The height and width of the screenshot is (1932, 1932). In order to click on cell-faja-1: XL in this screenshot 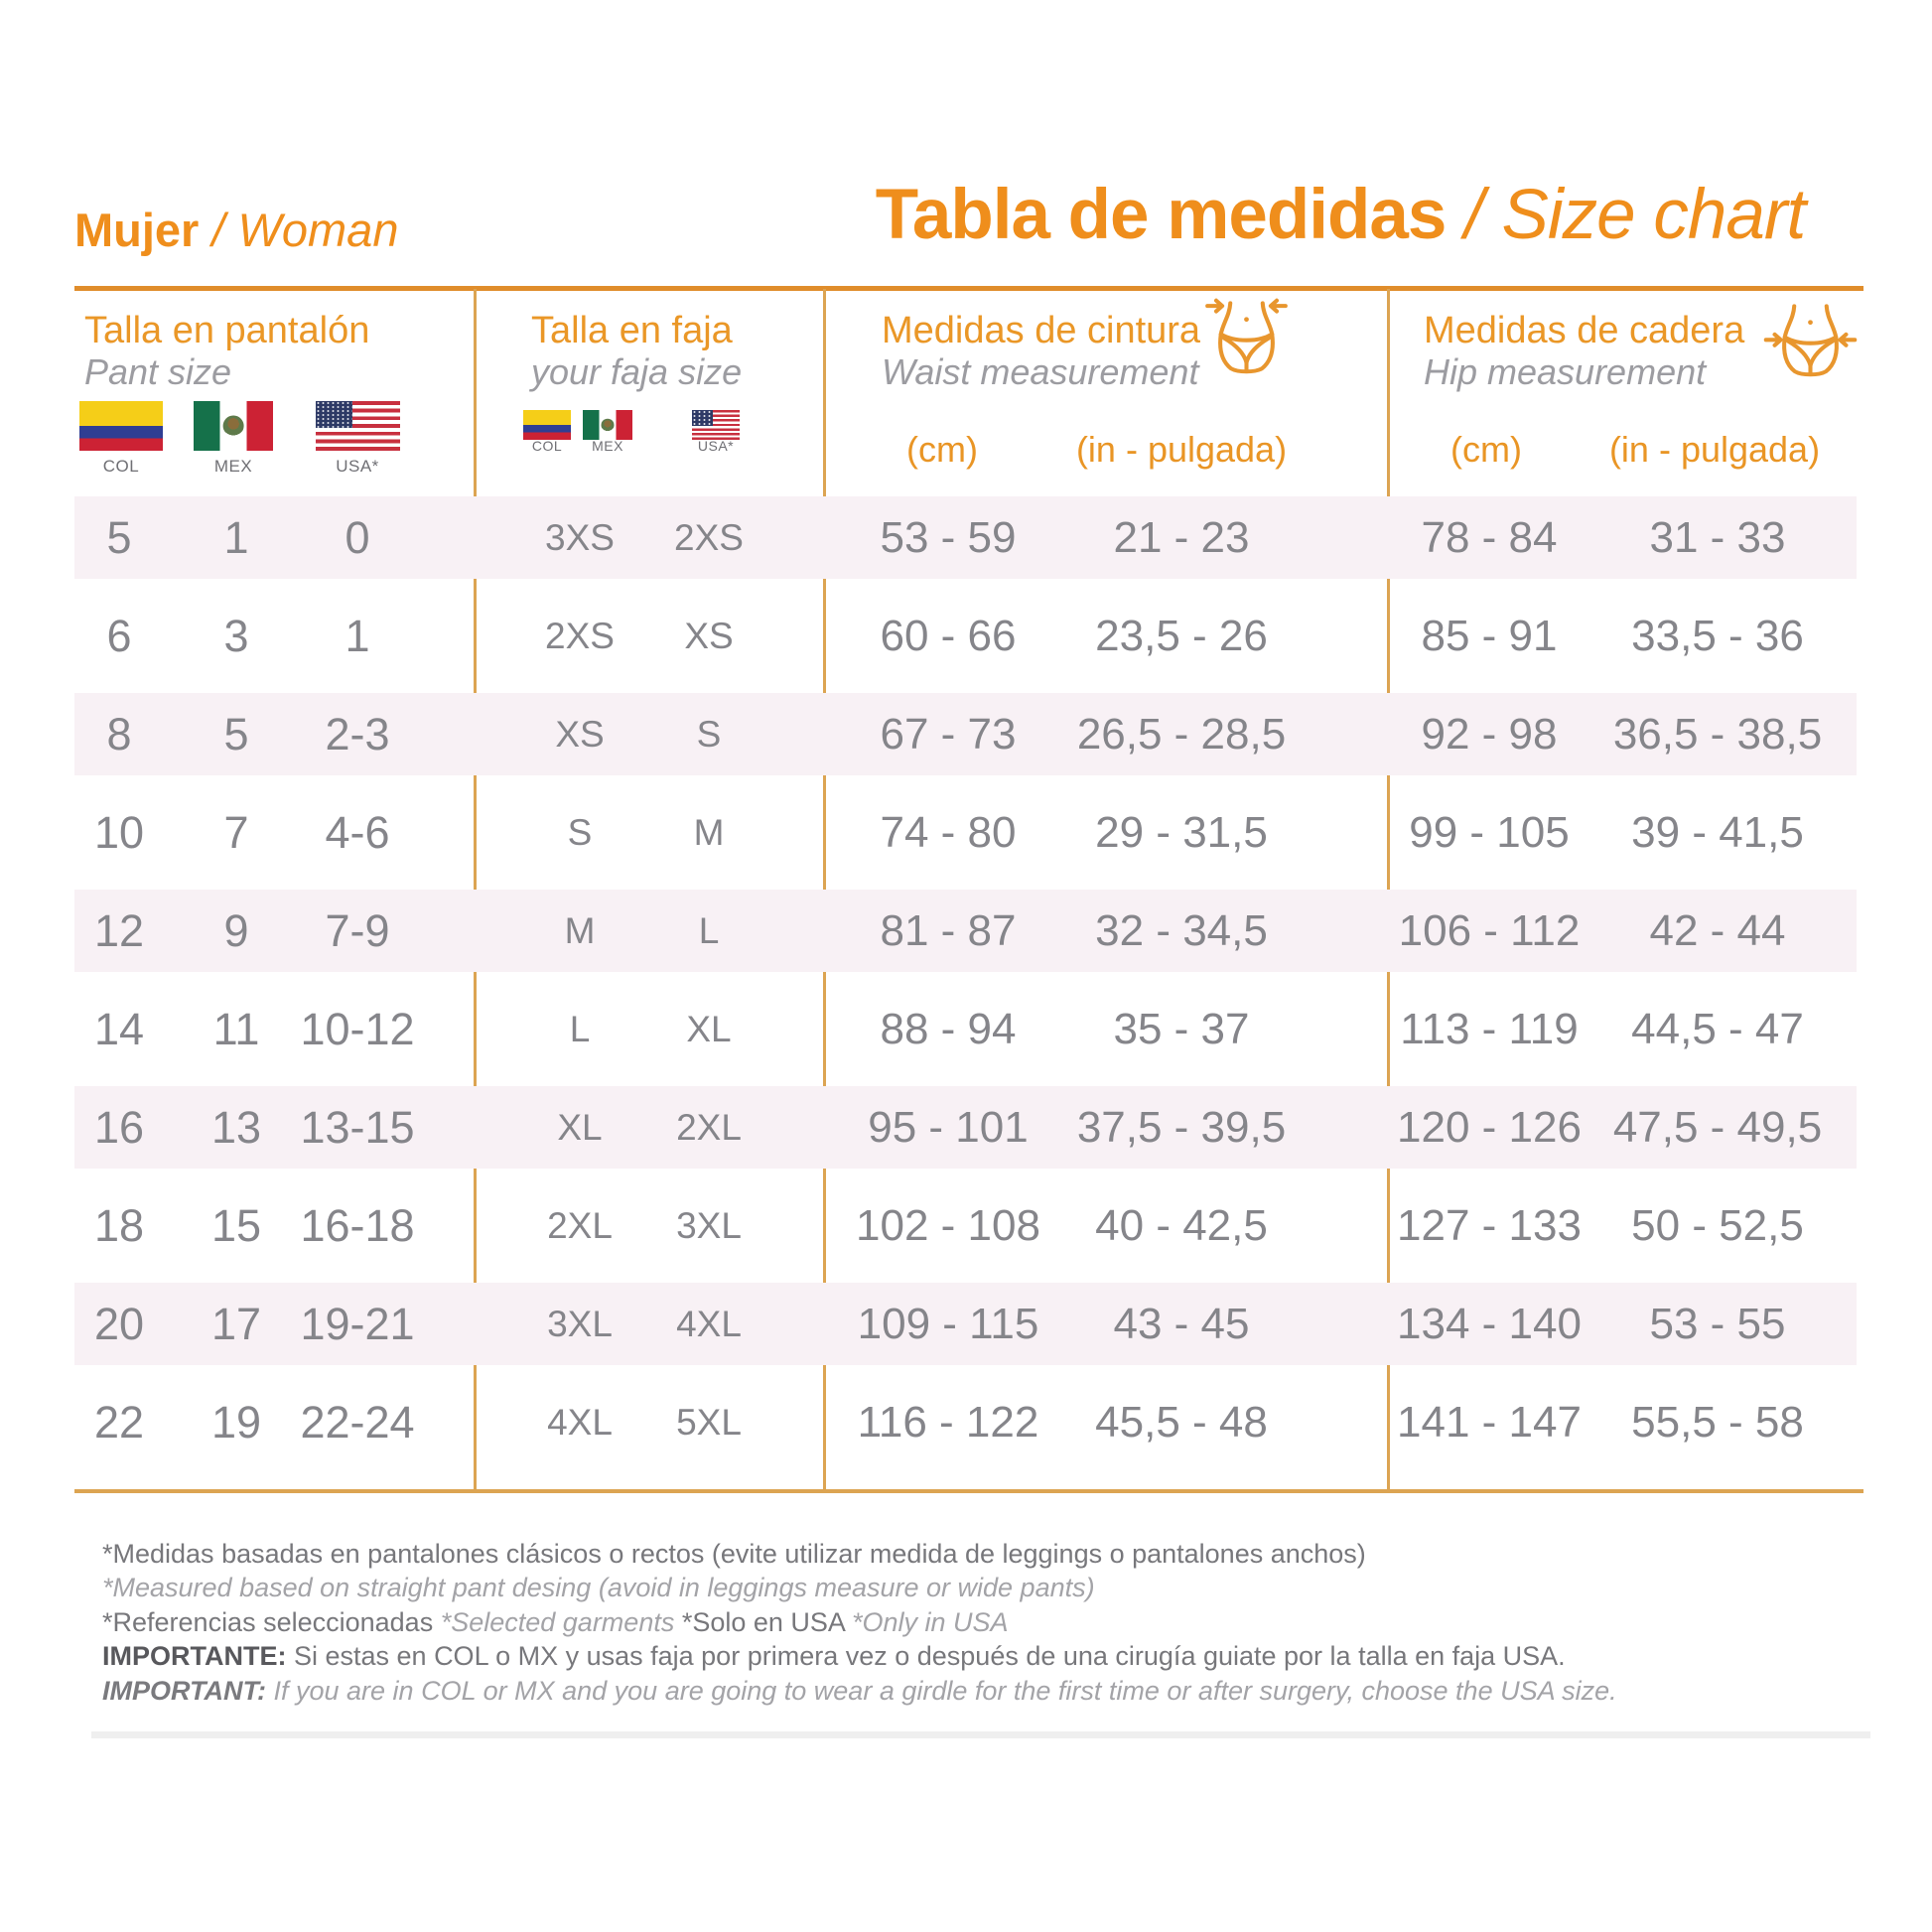, I will do `click(709, 1029)`.